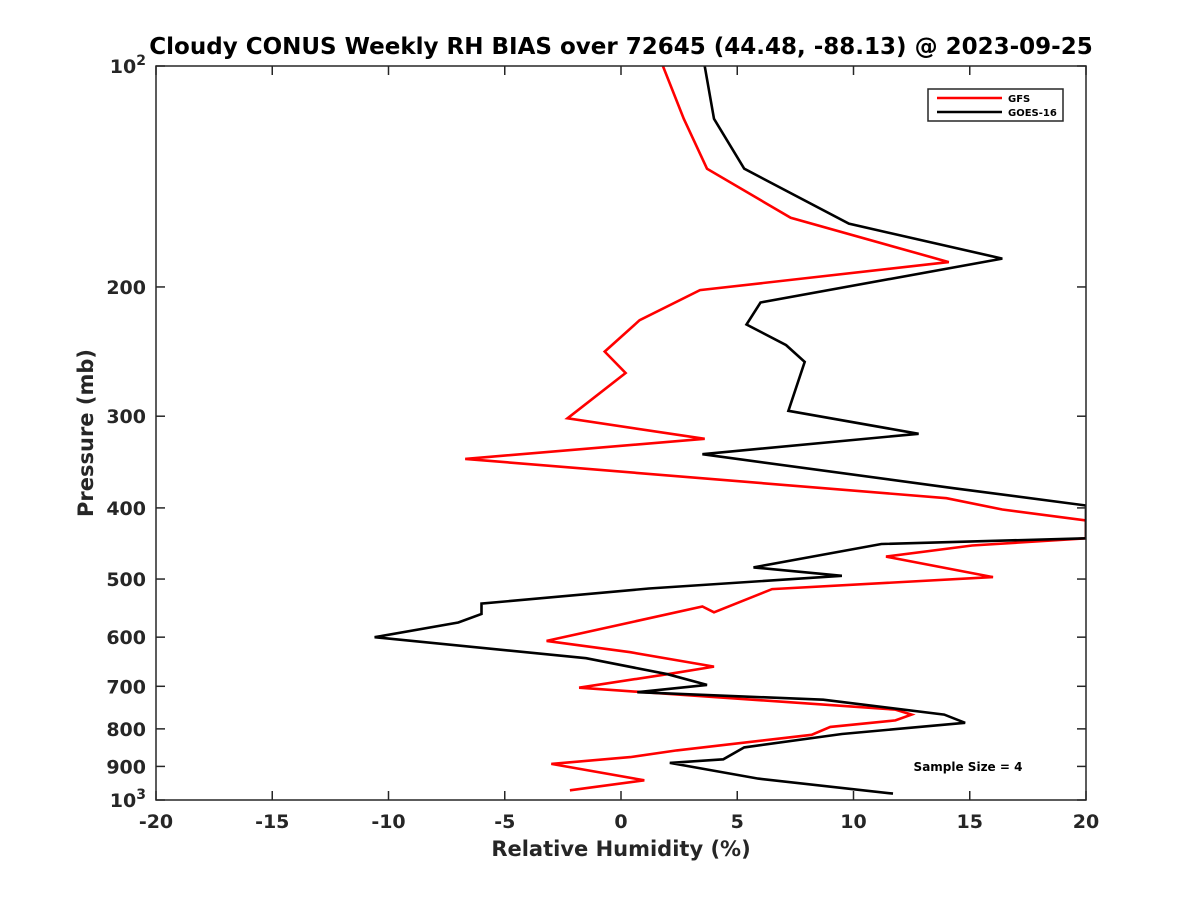 The width and height of the screenshot is (1200, 900). What do you see at coordinates (126, 638) in the screenshot?
I see `y-tick-label: 600` at bounding box center [126, 638].